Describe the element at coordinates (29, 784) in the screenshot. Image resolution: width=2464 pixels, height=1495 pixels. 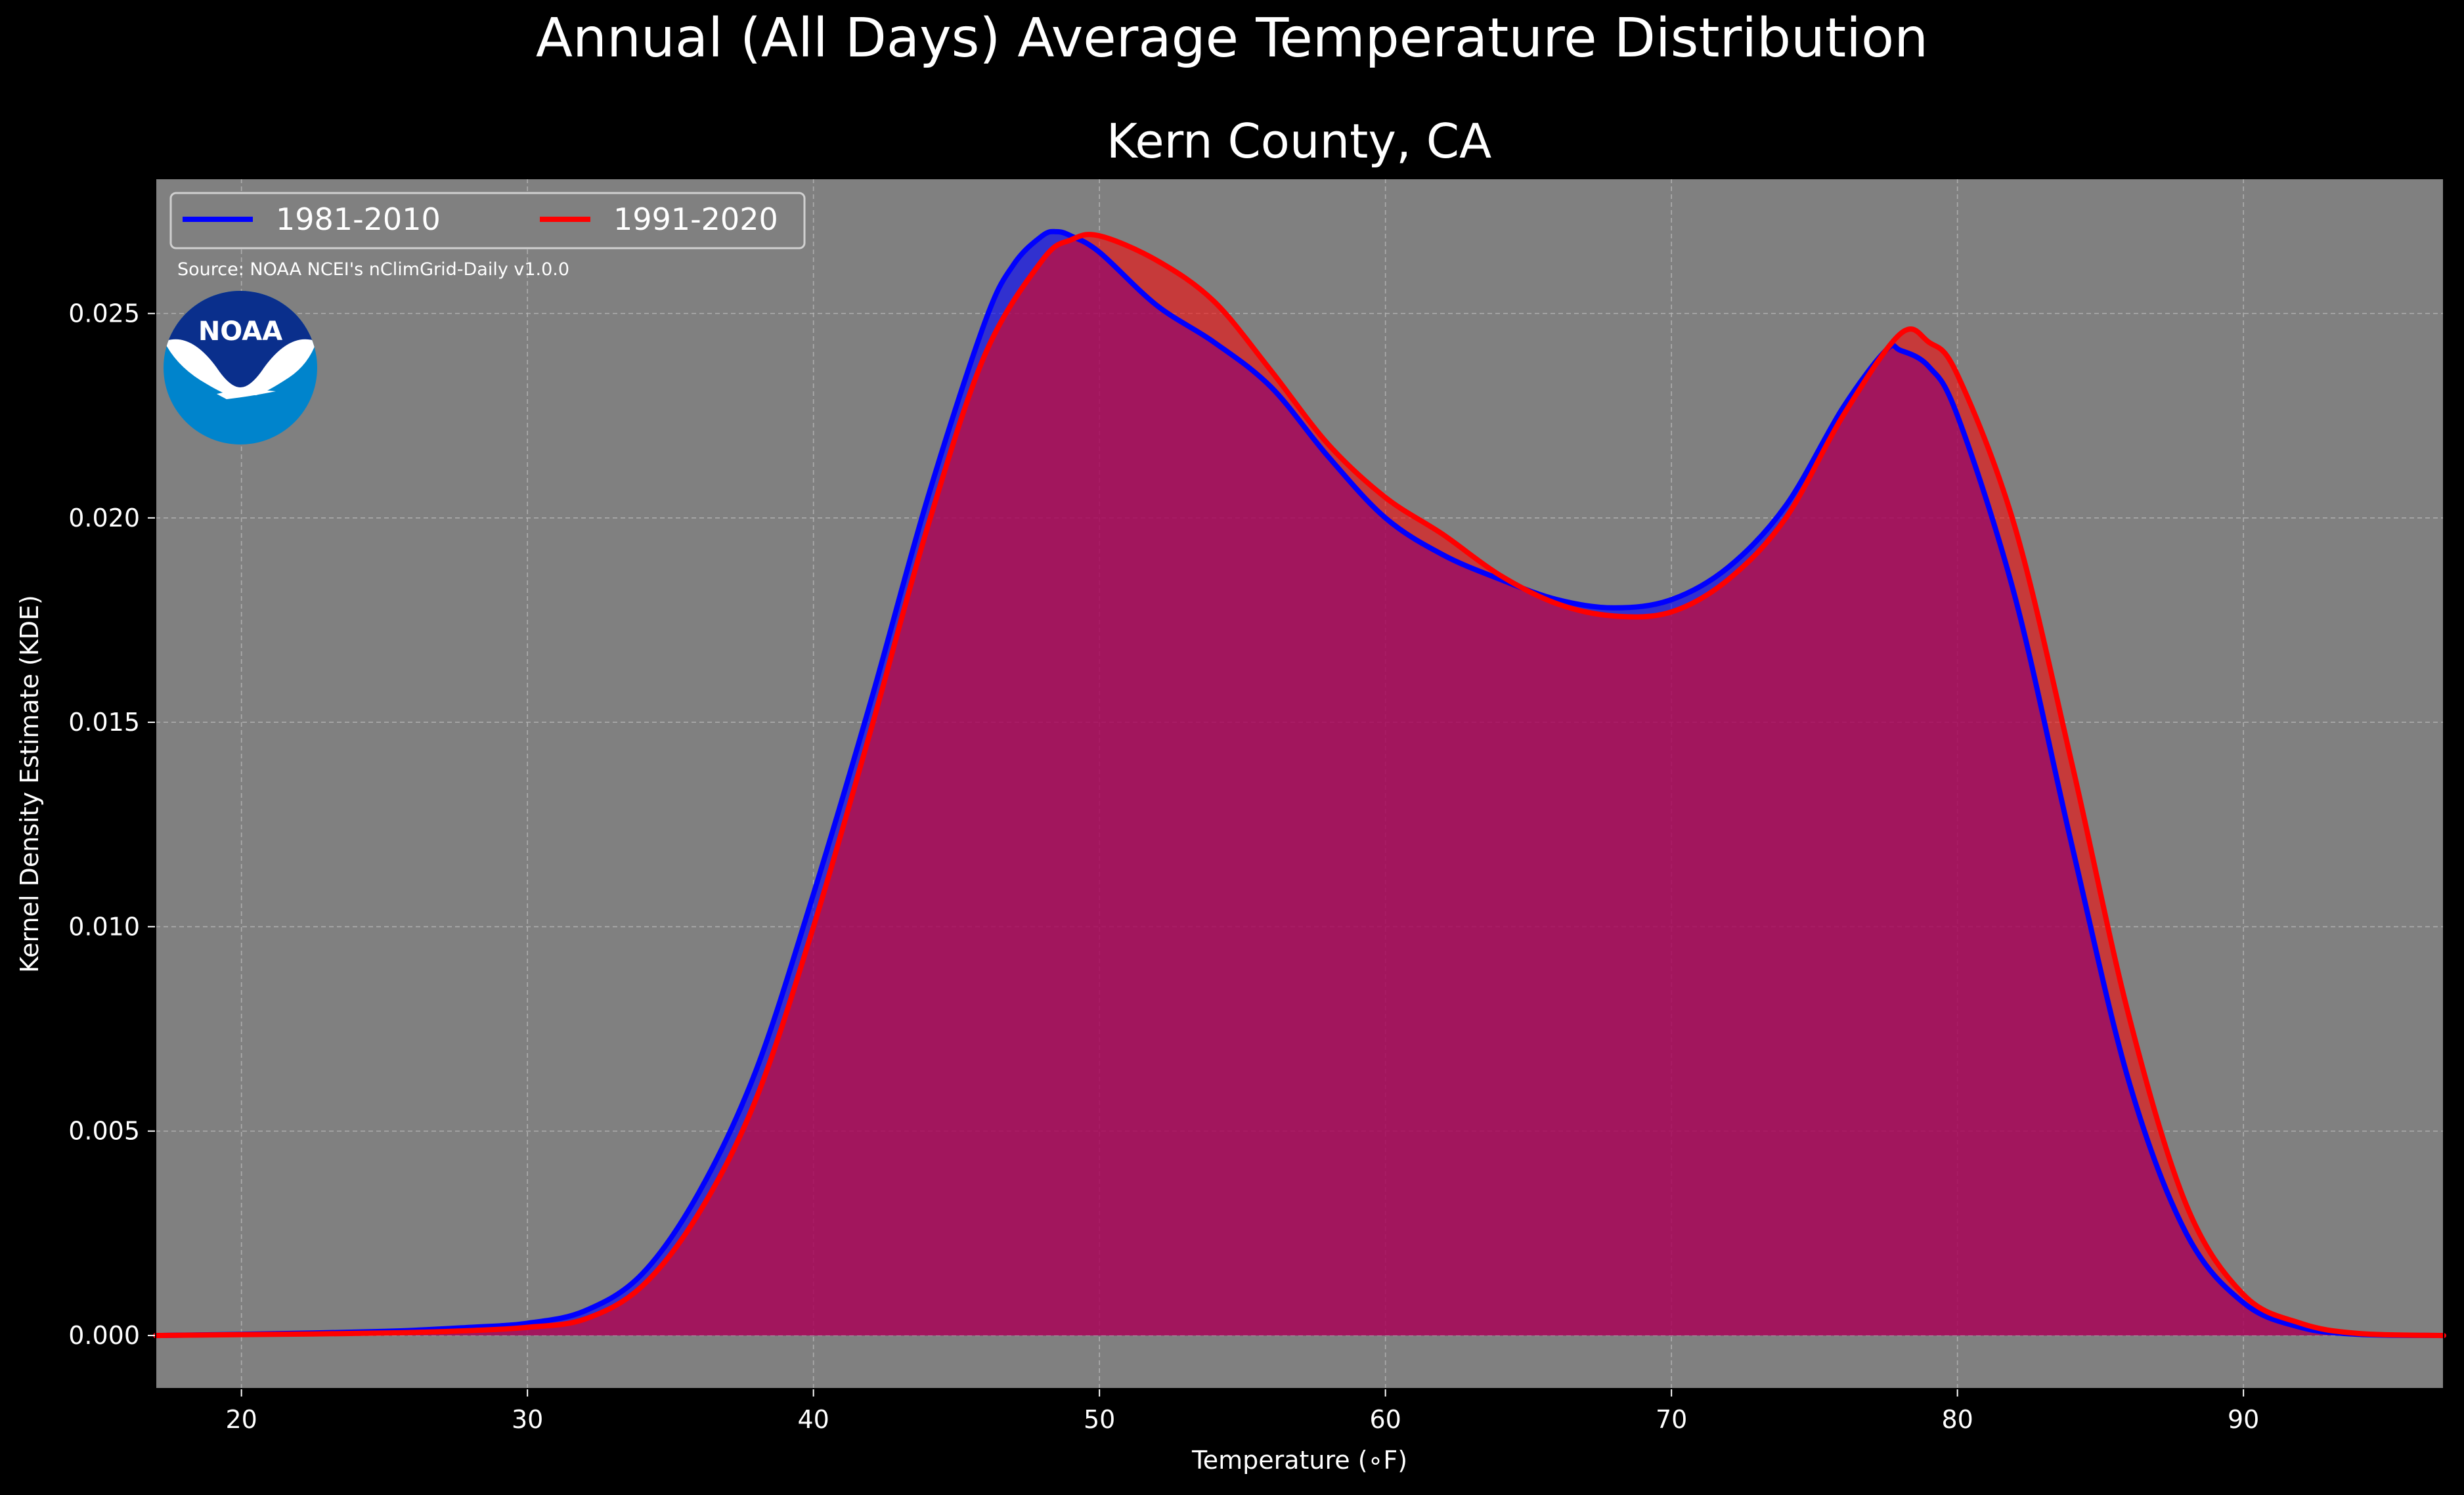
I see `y-axis-label: Kernel Density Estimate (KDE)` at that location.